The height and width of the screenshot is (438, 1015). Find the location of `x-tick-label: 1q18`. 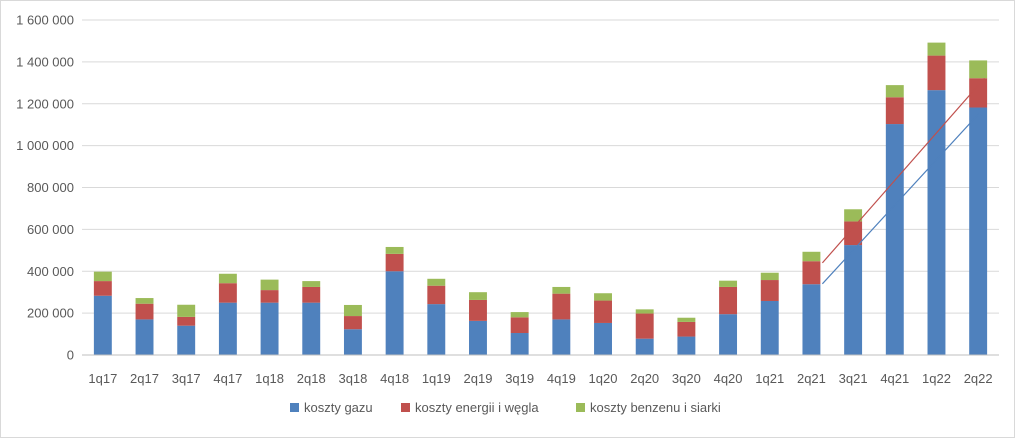

x-tick-label: 1q18 is located at coordinates (269, 378).